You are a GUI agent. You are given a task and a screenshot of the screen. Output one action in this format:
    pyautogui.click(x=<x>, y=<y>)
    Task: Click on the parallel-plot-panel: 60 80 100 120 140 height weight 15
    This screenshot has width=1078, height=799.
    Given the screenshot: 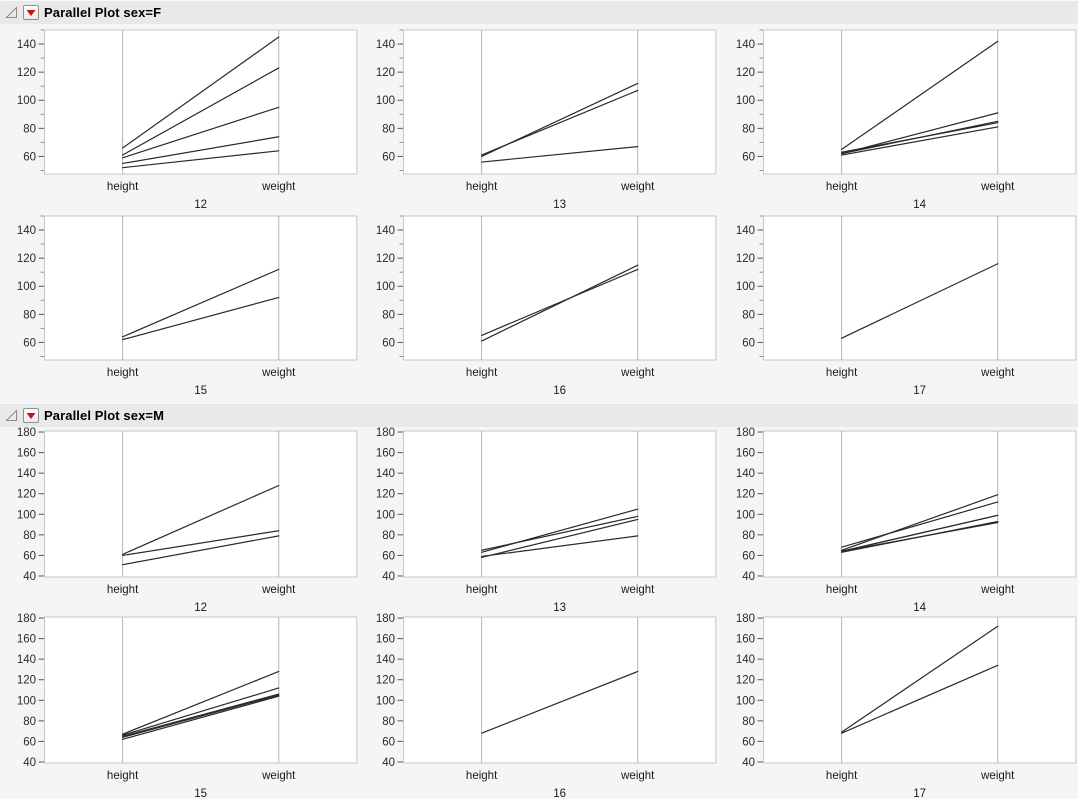 What is the action you would take?
    pyautogui.click(x=179, y=303)
    